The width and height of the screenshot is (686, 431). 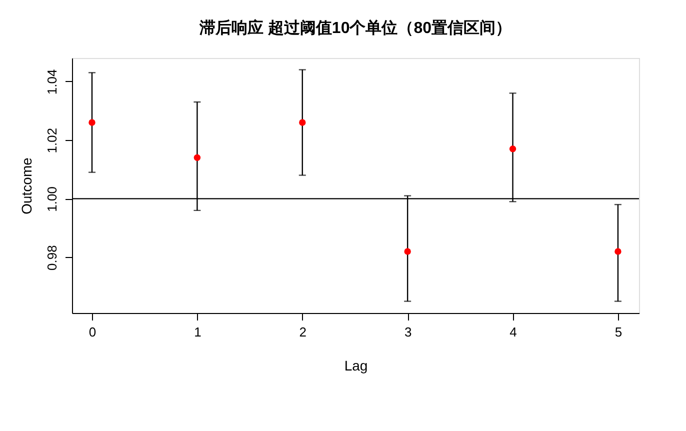 I want to click on y-tick-label: 1.00, so click(x=52, y=199).